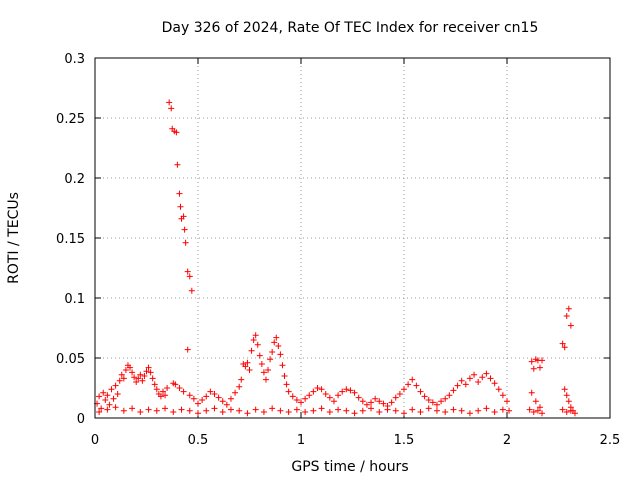 This screenshot has height=480, width=640. Describe the element at coordinates (198, 440) in the screenshot. I see `x-tick-label: 0.5` at that location.